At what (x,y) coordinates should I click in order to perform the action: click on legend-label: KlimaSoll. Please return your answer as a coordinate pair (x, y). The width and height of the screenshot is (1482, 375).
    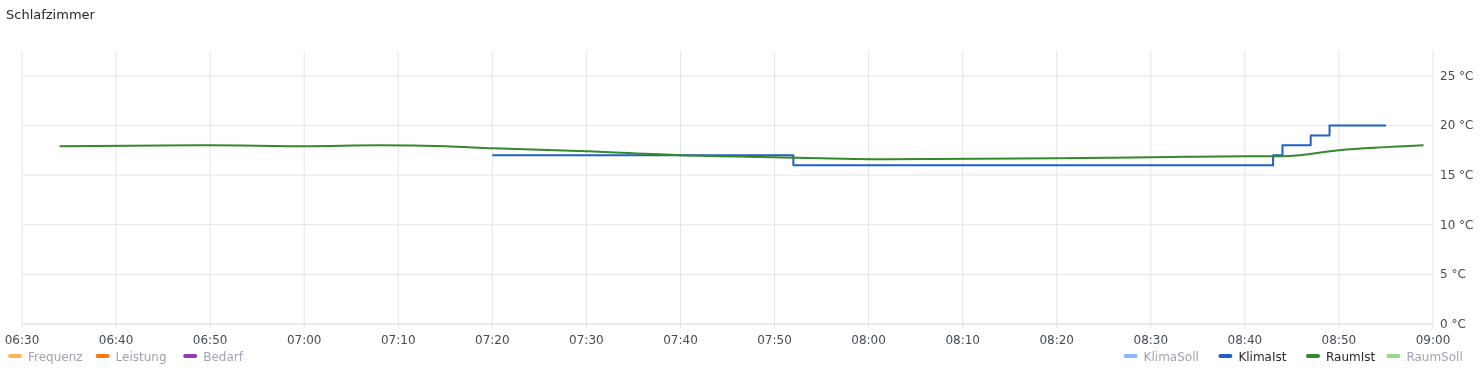
    Looking at the image, I should click on (1171, 357).